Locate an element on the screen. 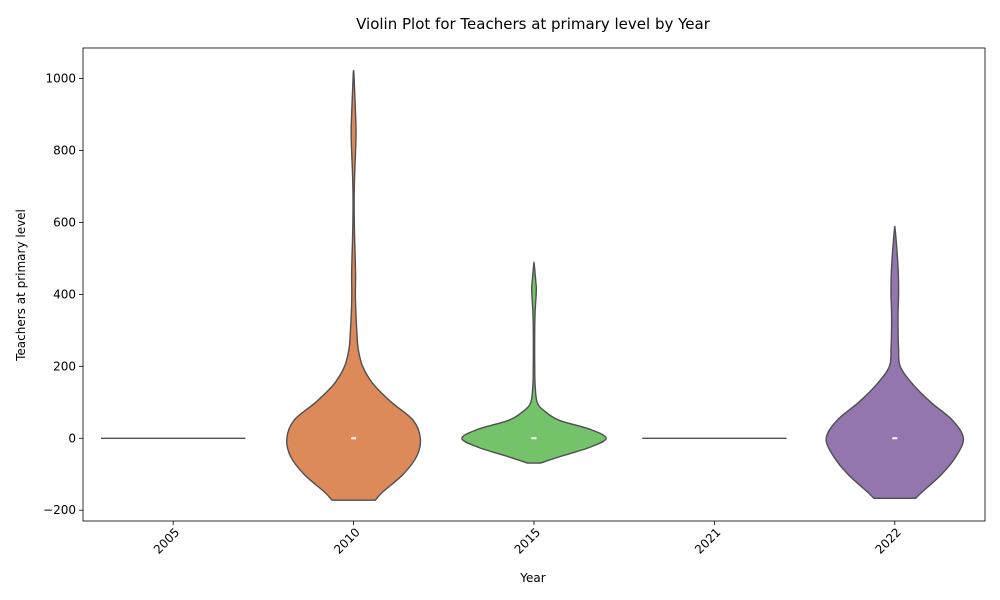  y-tick-label: 0 is located at coordinates (72, 438).